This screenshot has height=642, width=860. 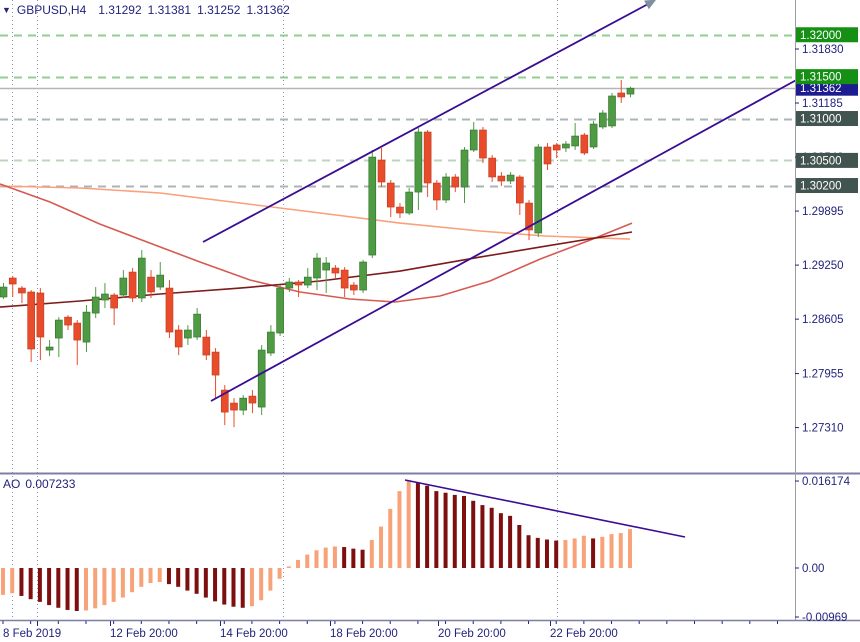 I want to click on svg-text: 20 Feb 20:00, so click(x=472, y=634).